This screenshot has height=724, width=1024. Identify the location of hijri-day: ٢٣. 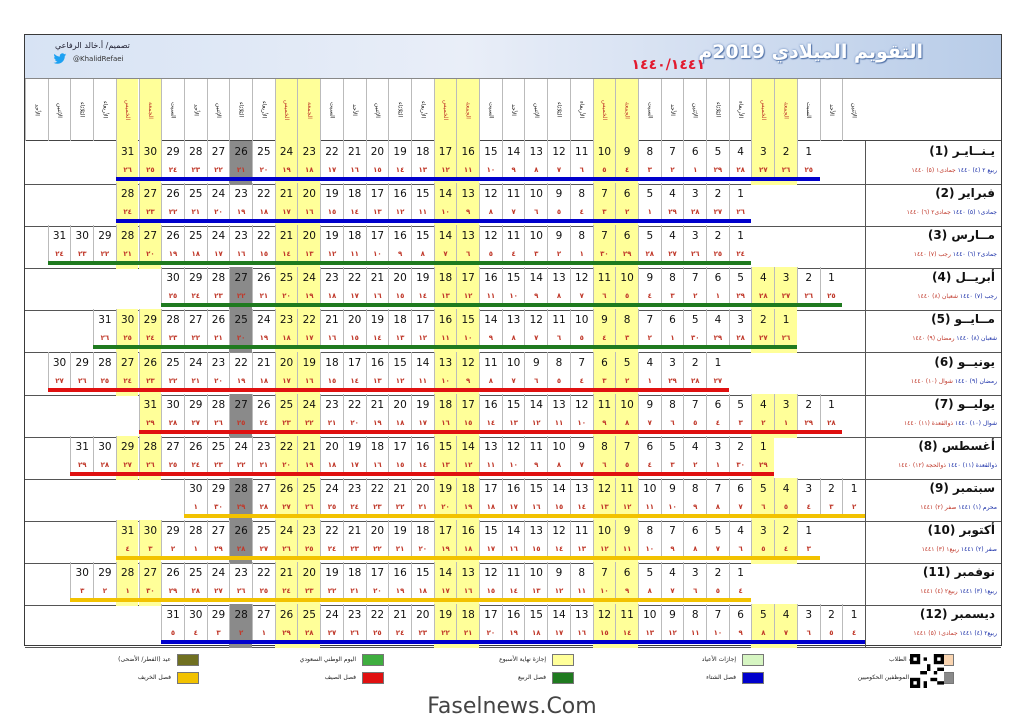
(195, 170).